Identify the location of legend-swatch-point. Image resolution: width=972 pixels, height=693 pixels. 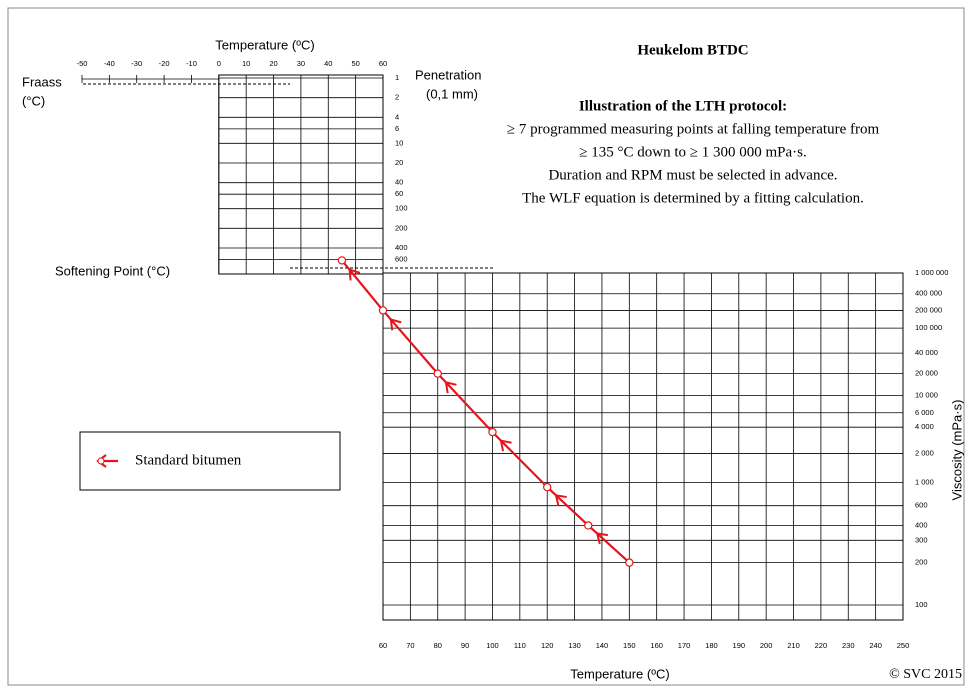
(101, 461).